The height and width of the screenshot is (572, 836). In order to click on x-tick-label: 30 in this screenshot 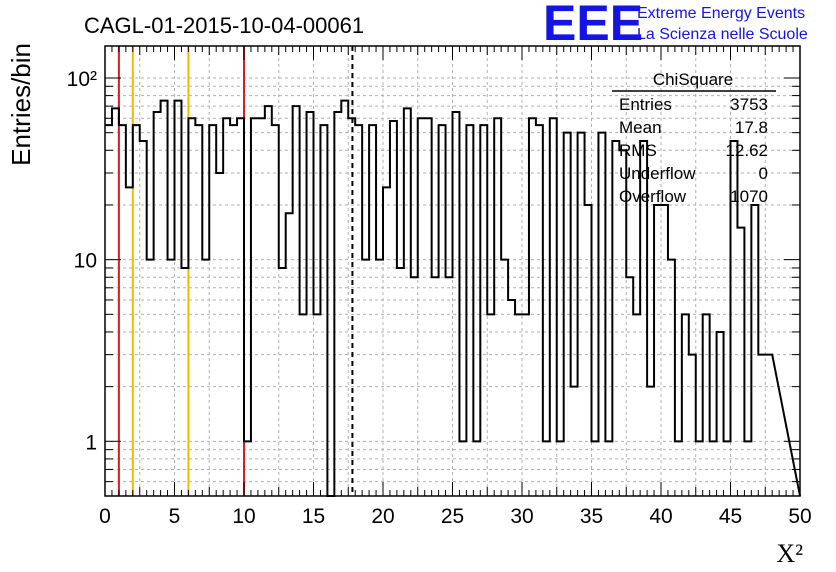, I will do `click(521, 516)`.